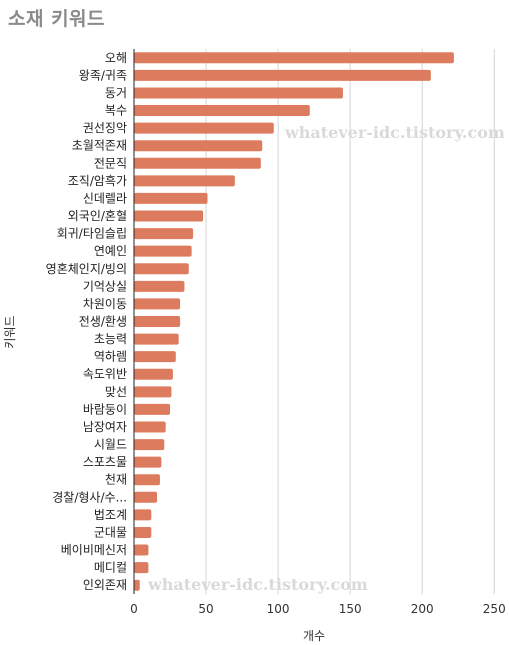 The width and height of the screenshot is (509, 645). What do you see at coordinates (105, 427) in the screenshot?
I see `y-tick-label: 남장여자` at bounding box center [105, 427].